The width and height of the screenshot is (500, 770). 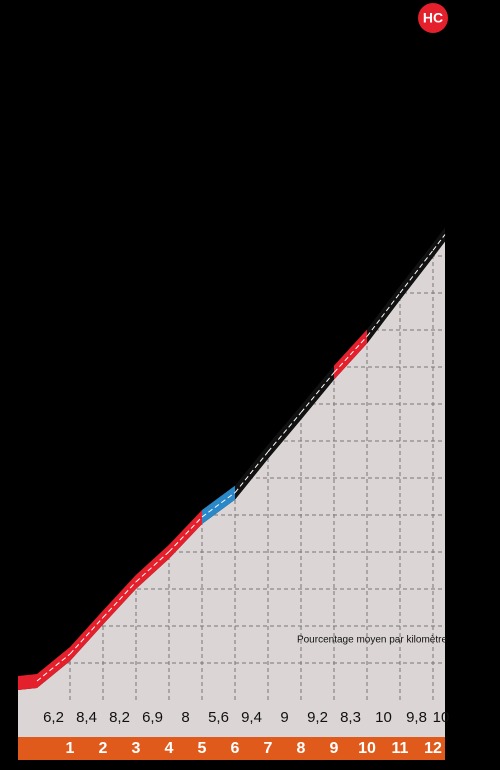 I want to click on gradient-label: 6,9, so click(x=152, y=717).